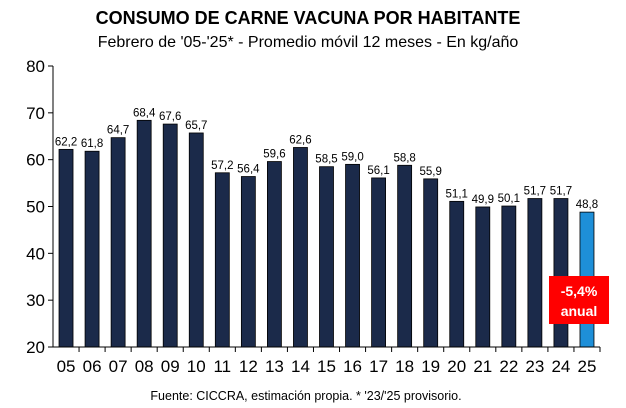 This screenshot has width=626, height=408. Describe the element at coordinates (196, 366) in the screenshot. I see `x-tick-label-10: 10` at that location.